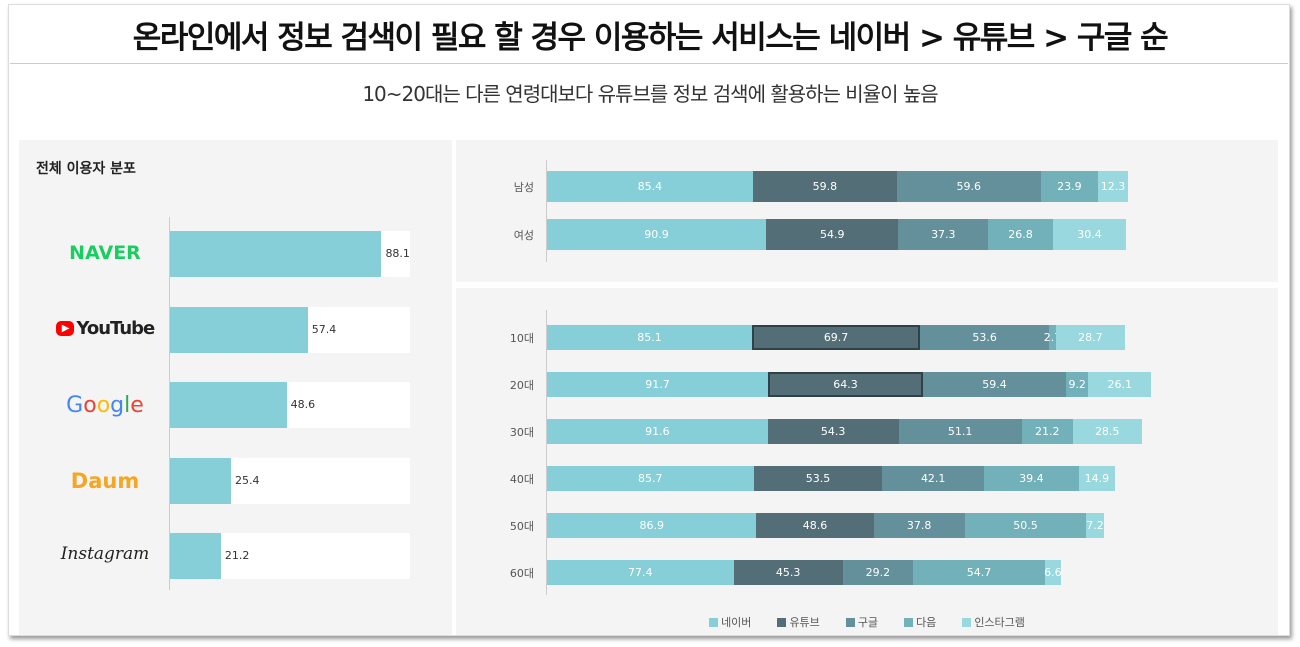  What do you see at coordinates (1047, 431) in the screenshot?
I see `bar-segment-다음: 21.2` at bounding box center [1047, 431].